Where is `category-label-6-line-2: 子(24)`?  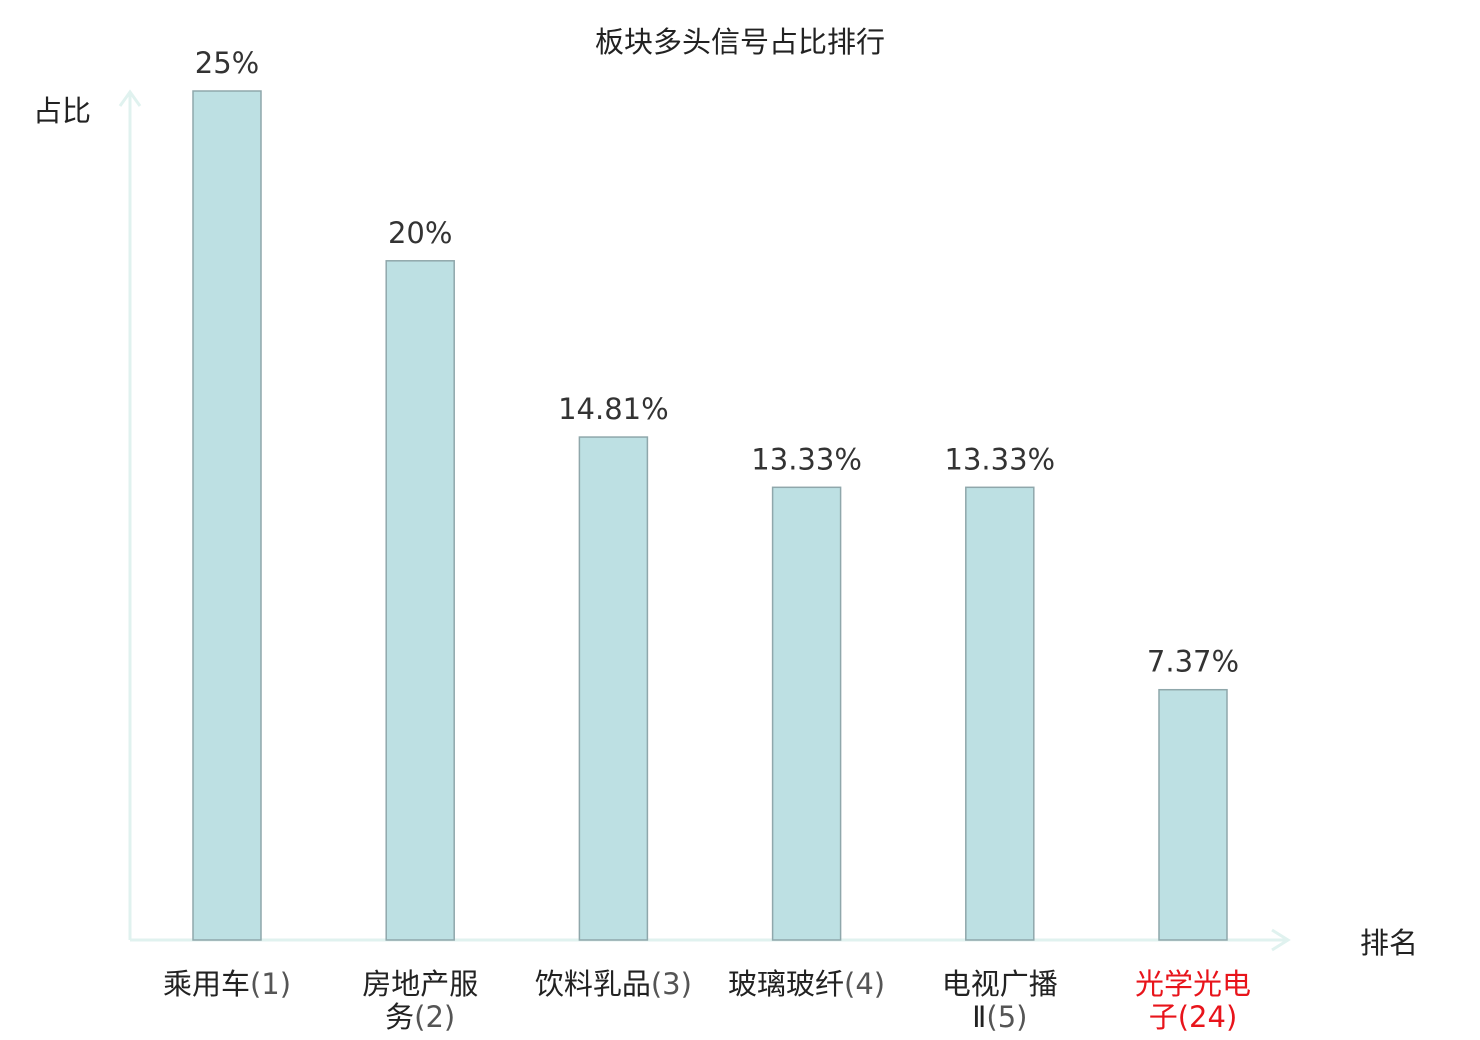
category-label-6-line-2: 子(24) is located at coordinates (1193, 1017).